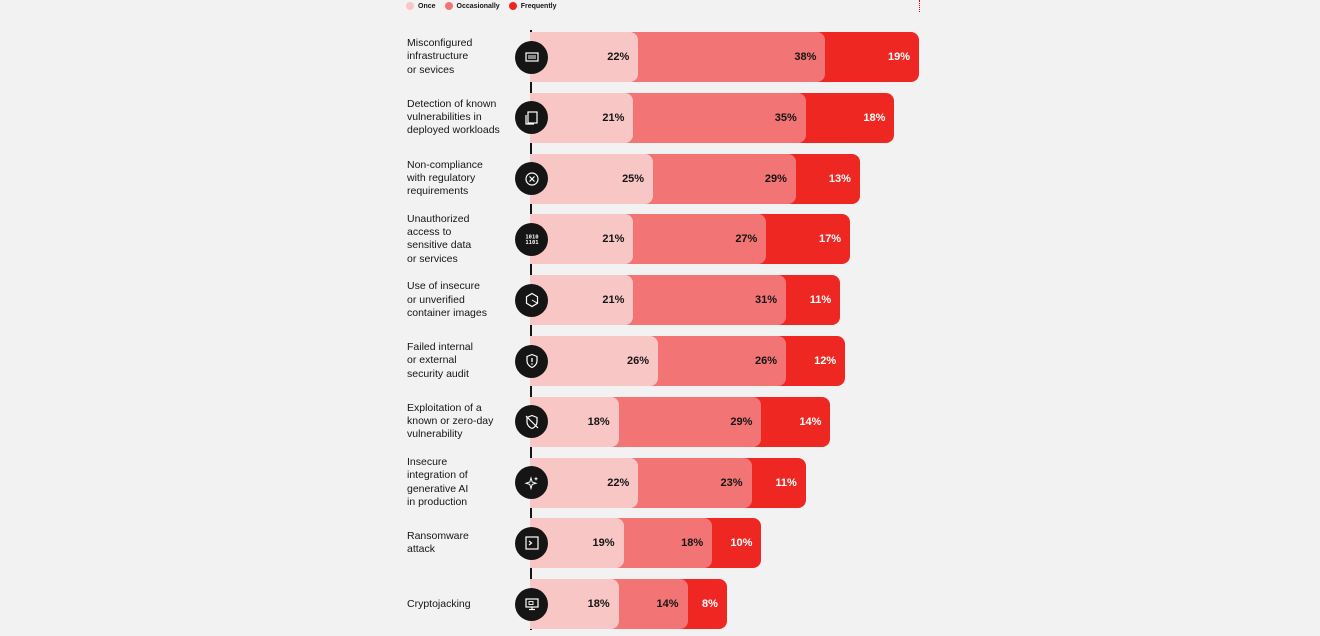  I want to click on category-label-line: Detection of known, so click(452, 103).